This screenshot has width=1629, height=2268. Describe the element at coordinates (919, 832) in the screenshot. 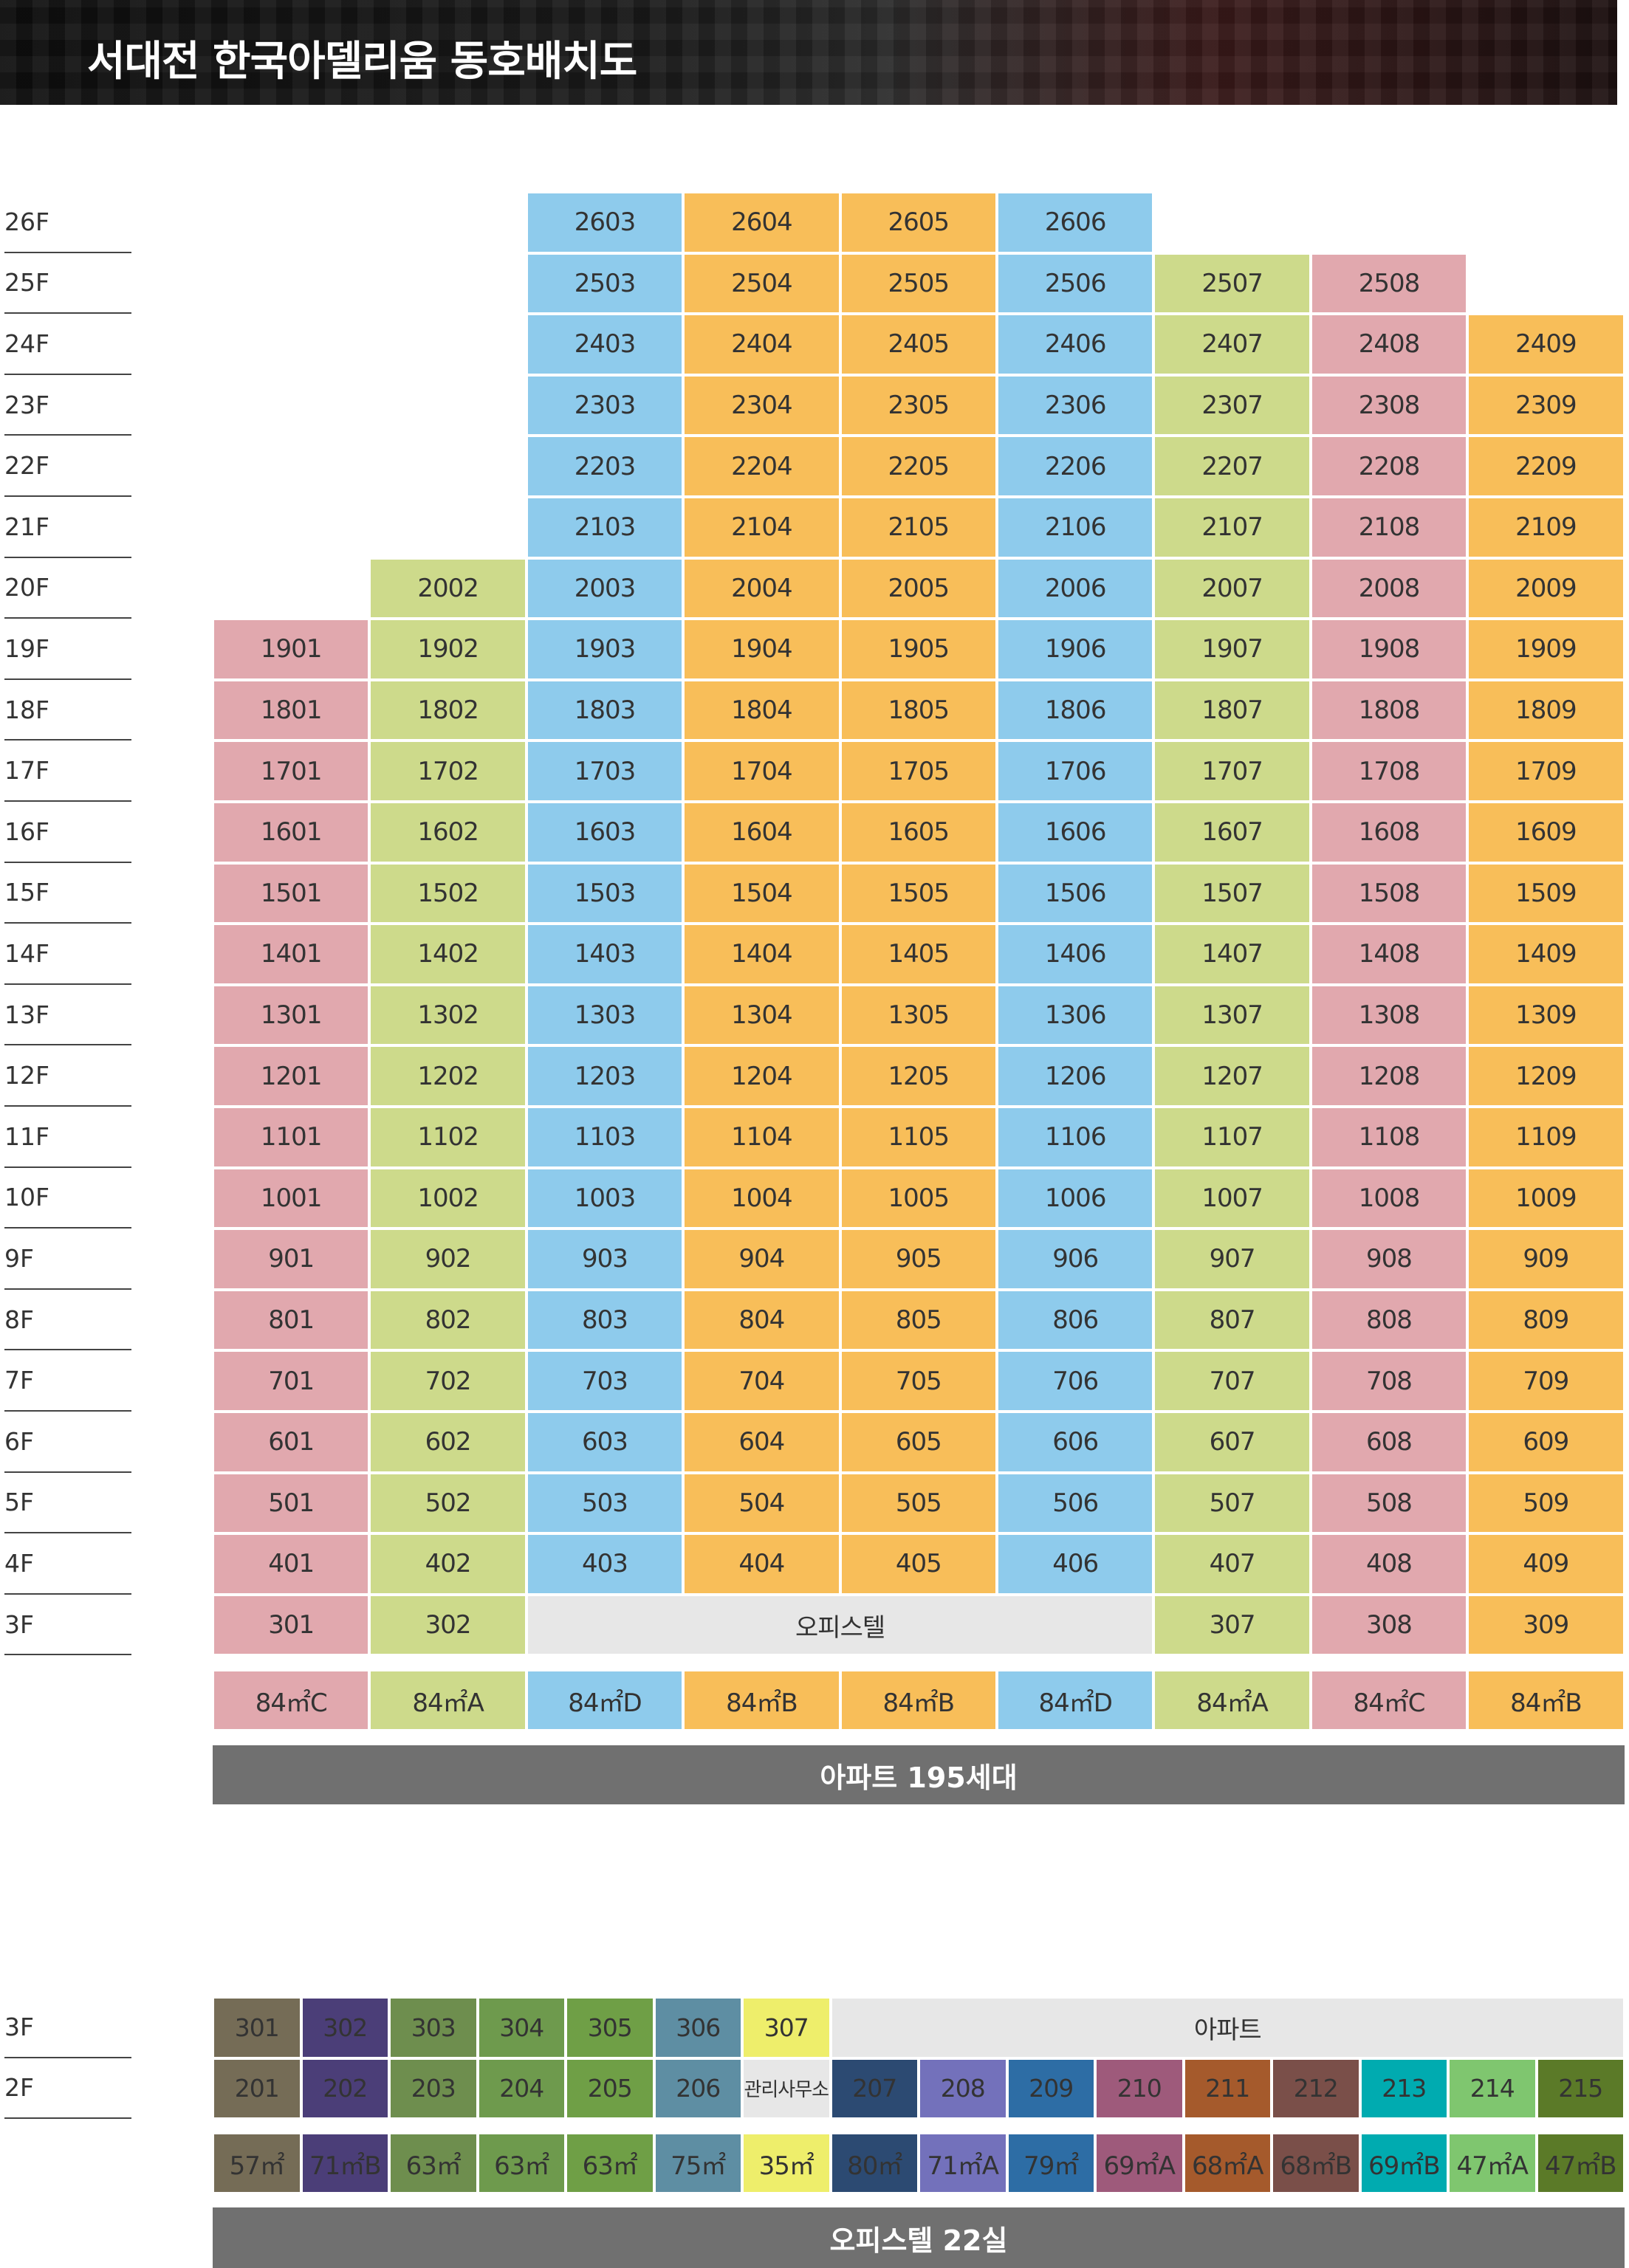

I see `unit-cell: 1605` at that location.